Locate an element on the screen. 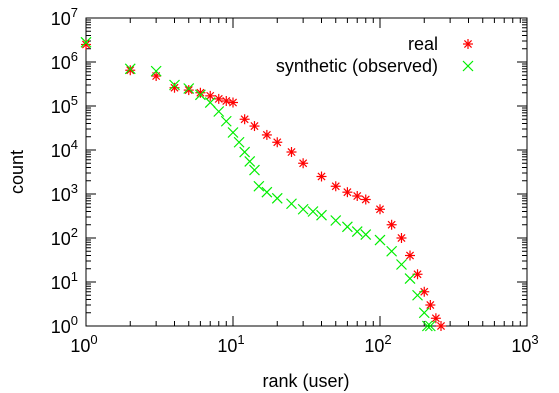  y-tick-label: 10⁶ is located at coordinates (64, 61).